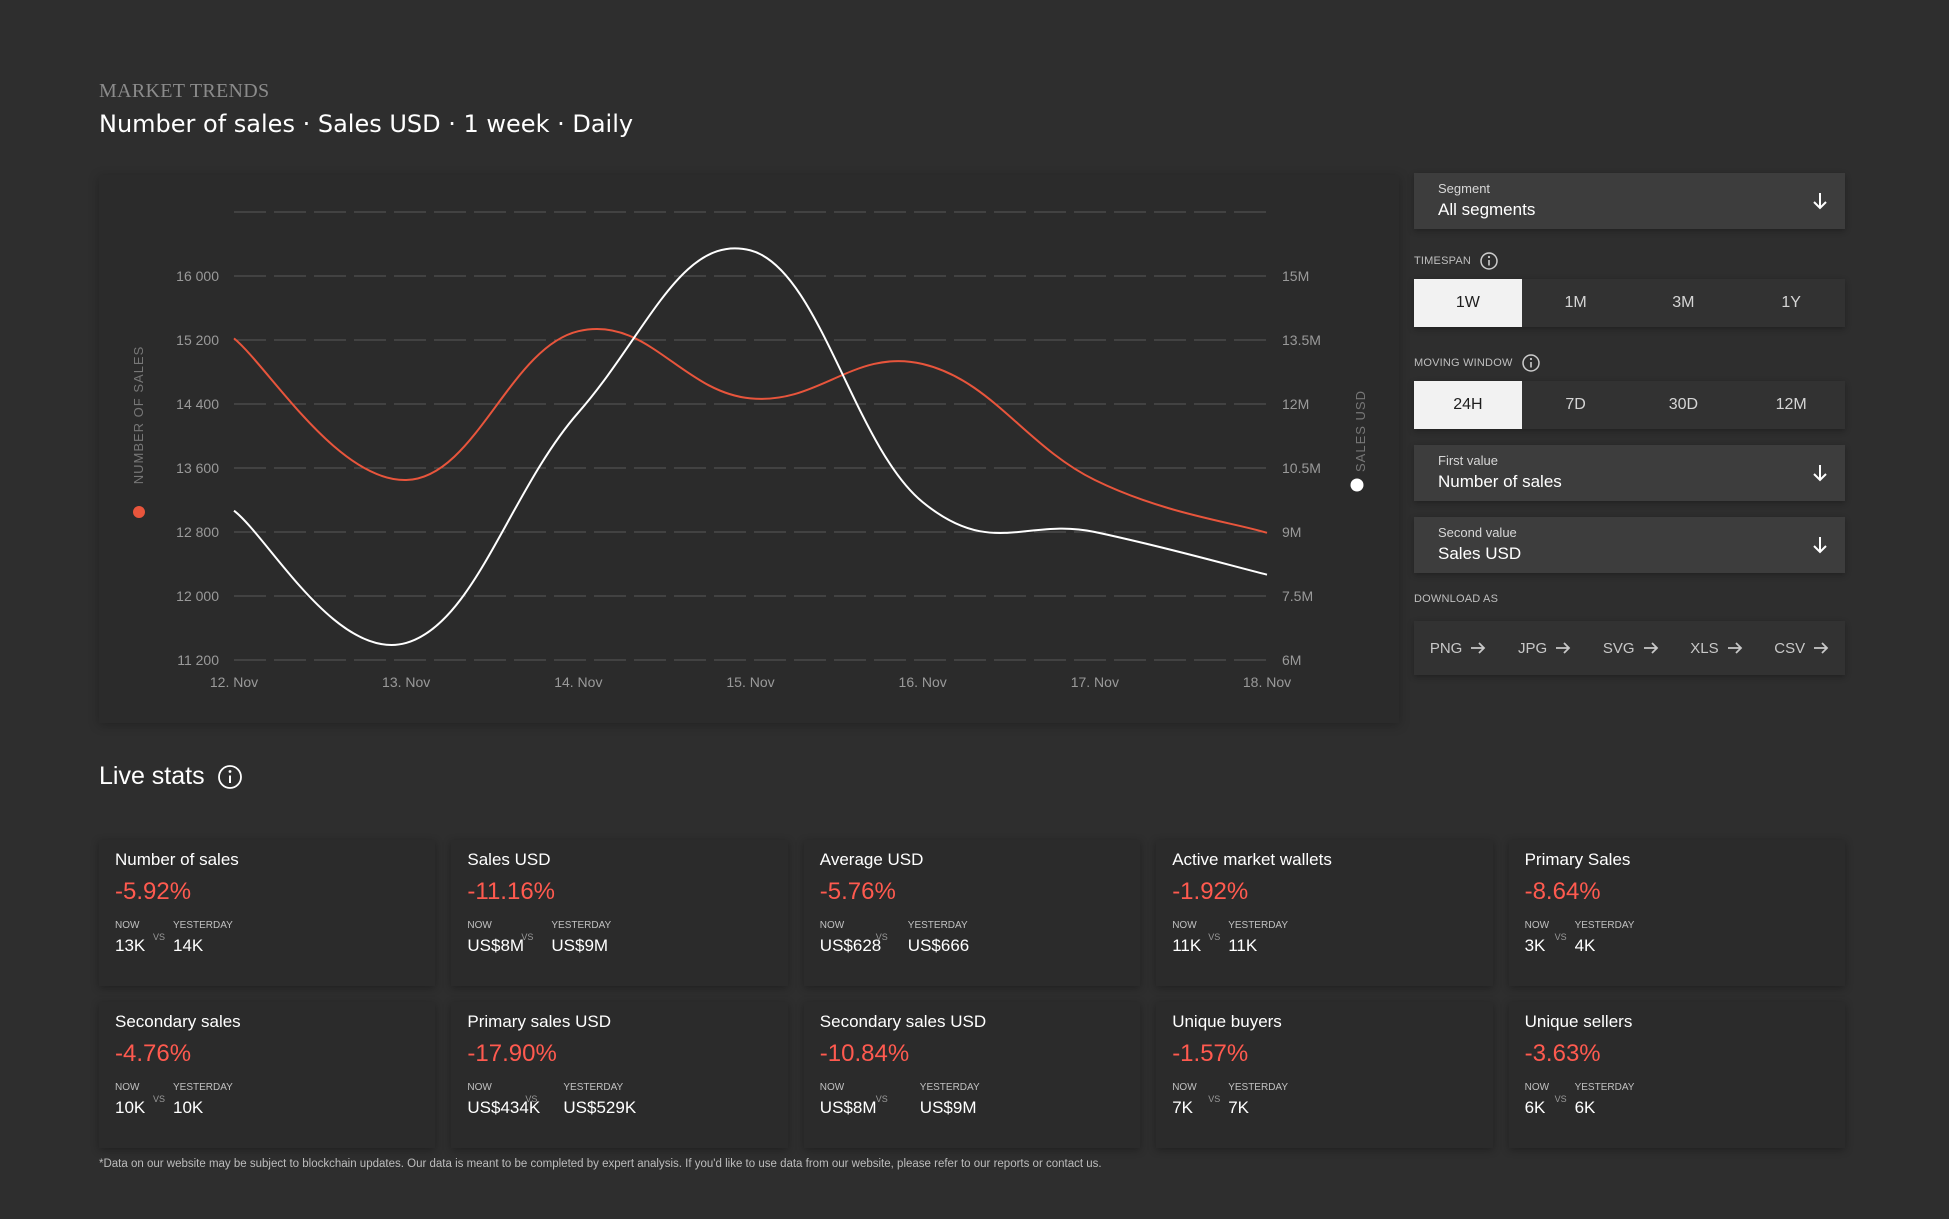 This screenshot has width=1949, height=1219. Describe the element at coordinates (234, 682) in the screenshot. I see `x-axis-tick: 12. Nov` at that location.